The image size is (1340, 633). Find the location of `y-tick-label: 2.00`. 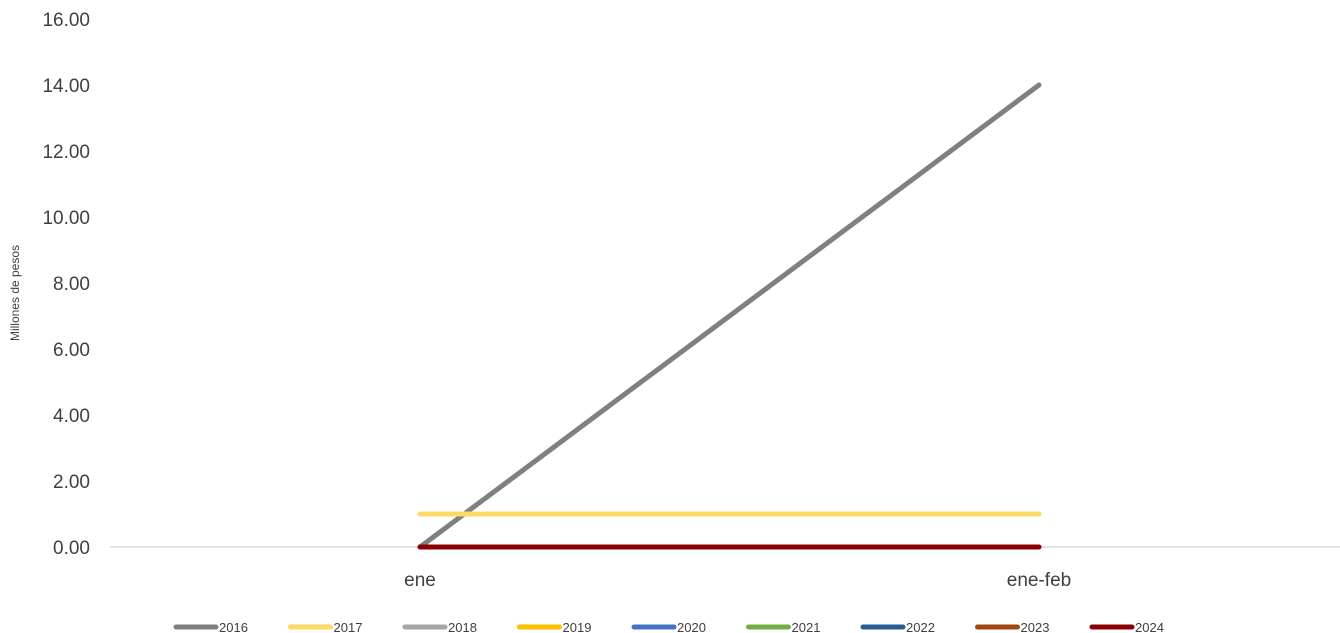

y-tick-label: 2.00 is located at coordinates (71, 482).